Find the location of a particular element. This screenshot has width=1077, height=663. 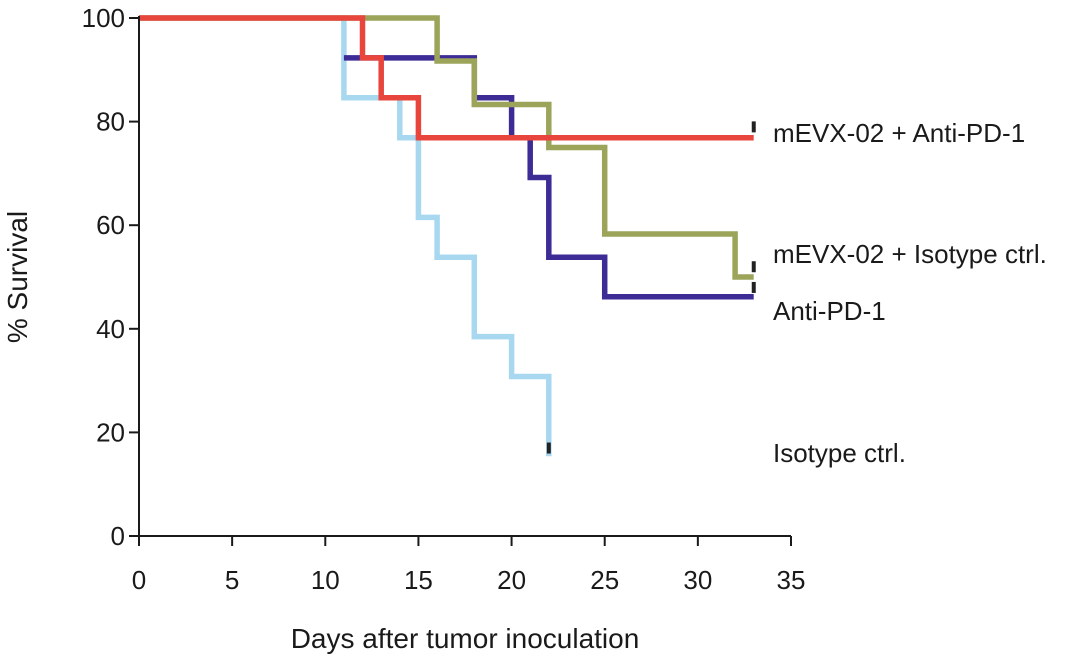

x-tick-label: 25 is located at coordinates (604, 580).